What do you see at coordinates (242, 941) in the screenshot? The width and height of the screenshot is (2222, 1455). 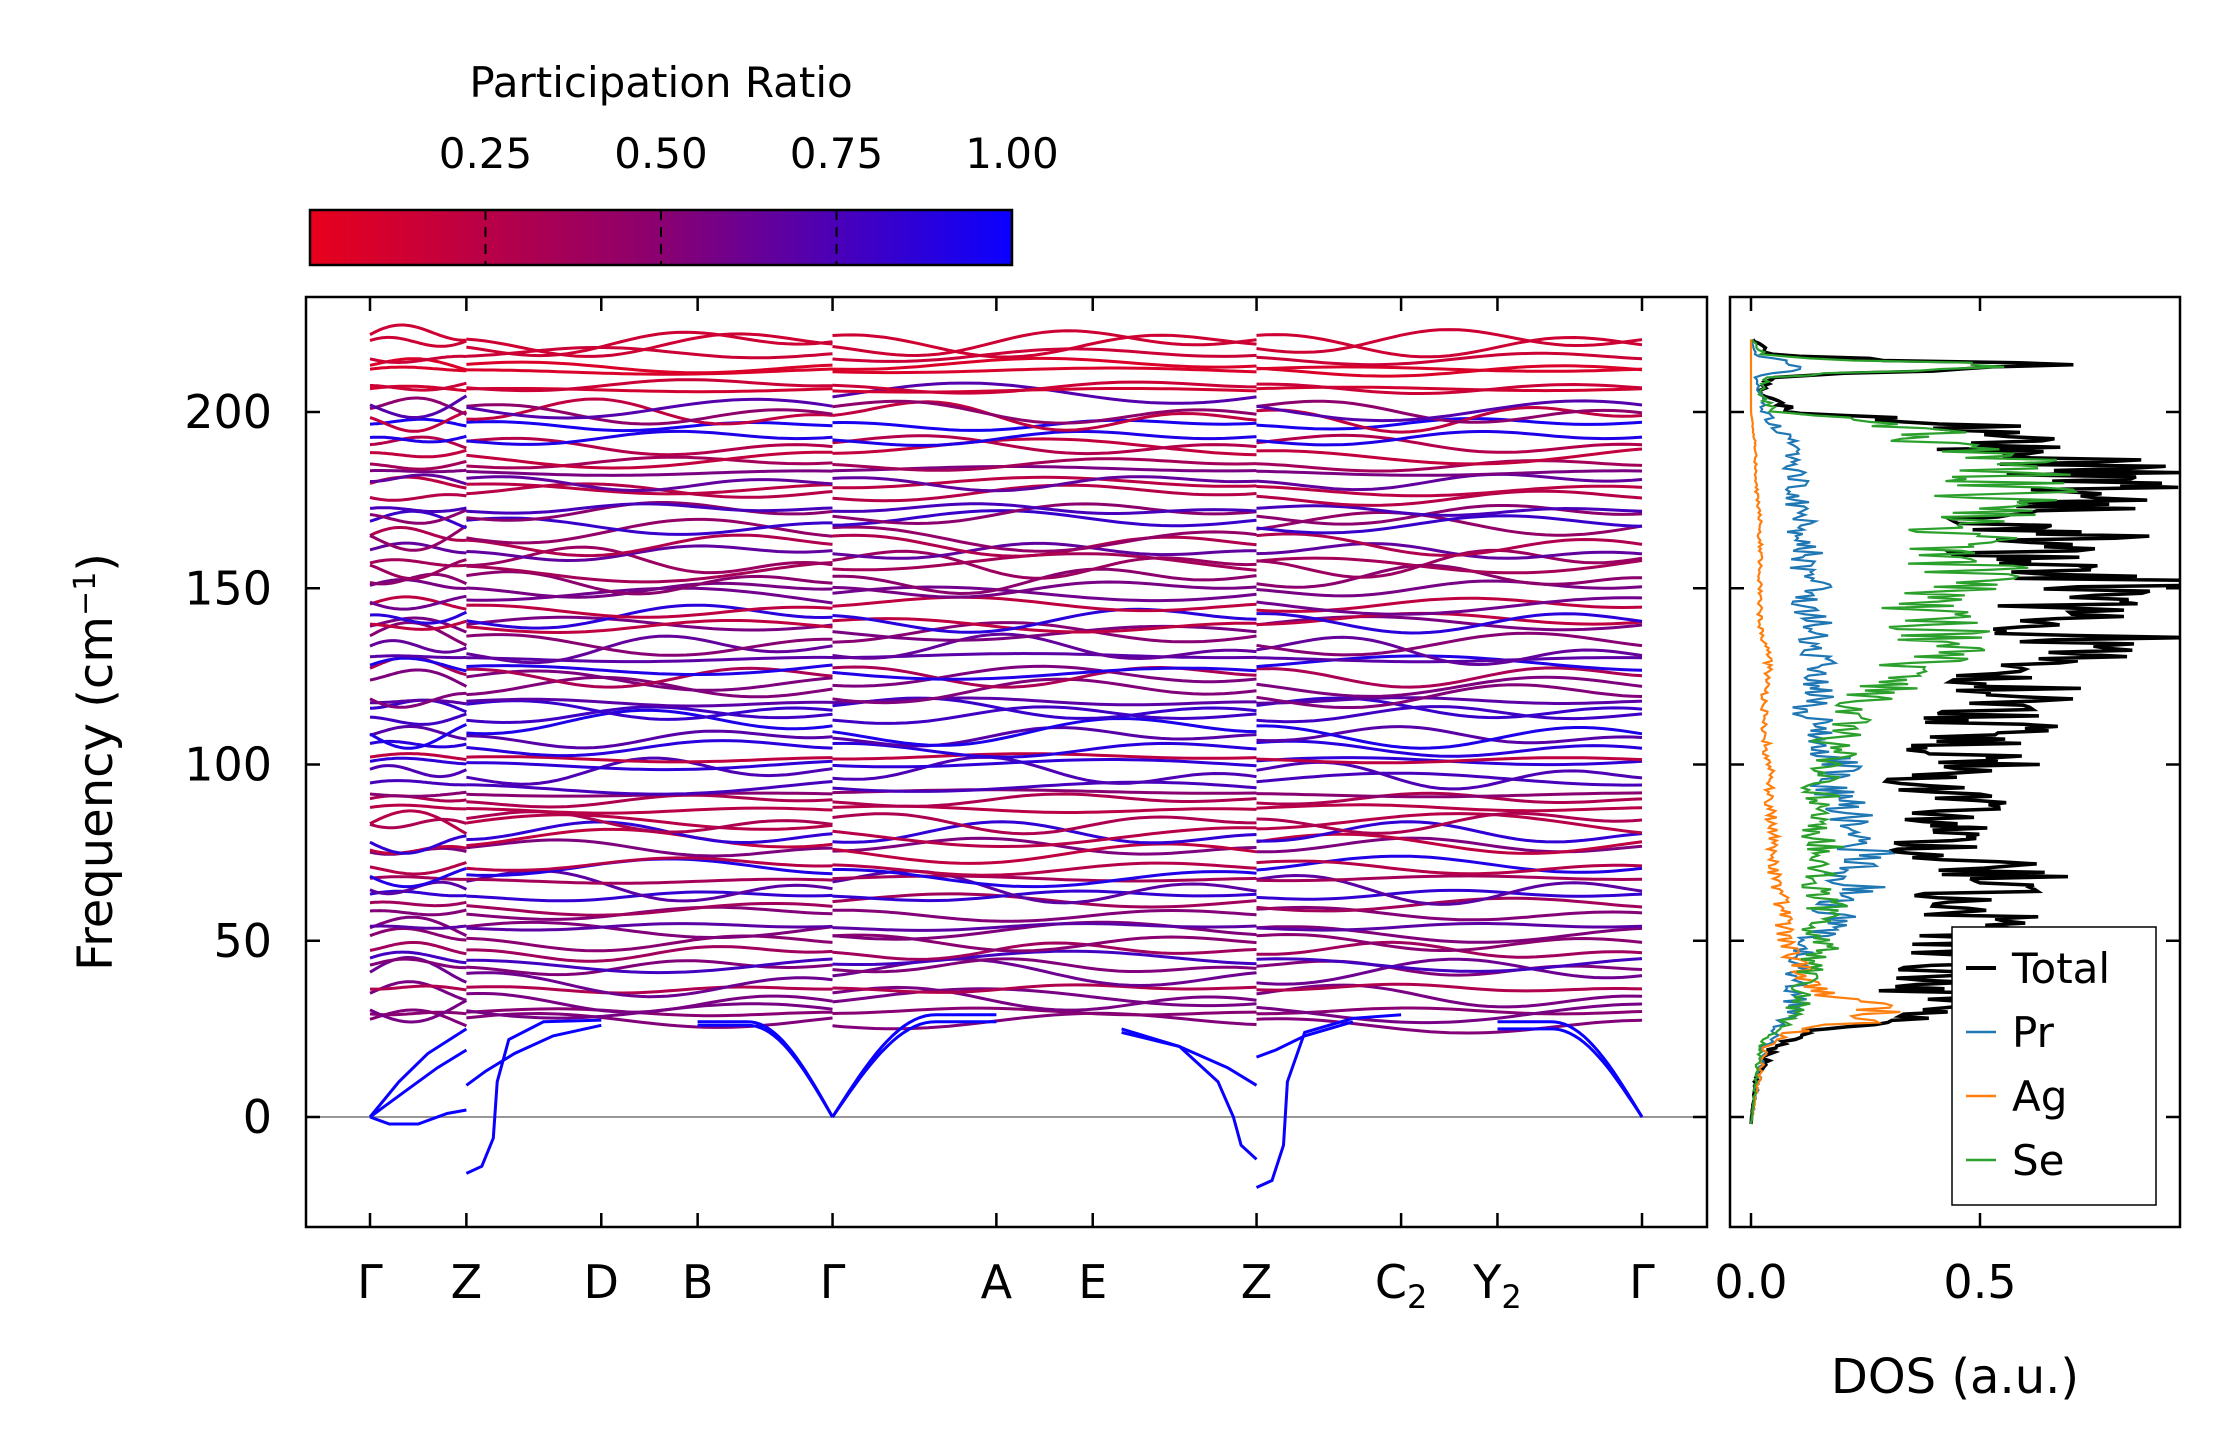 I see `y-tick-label: 50` at bounding box center [242, 941].